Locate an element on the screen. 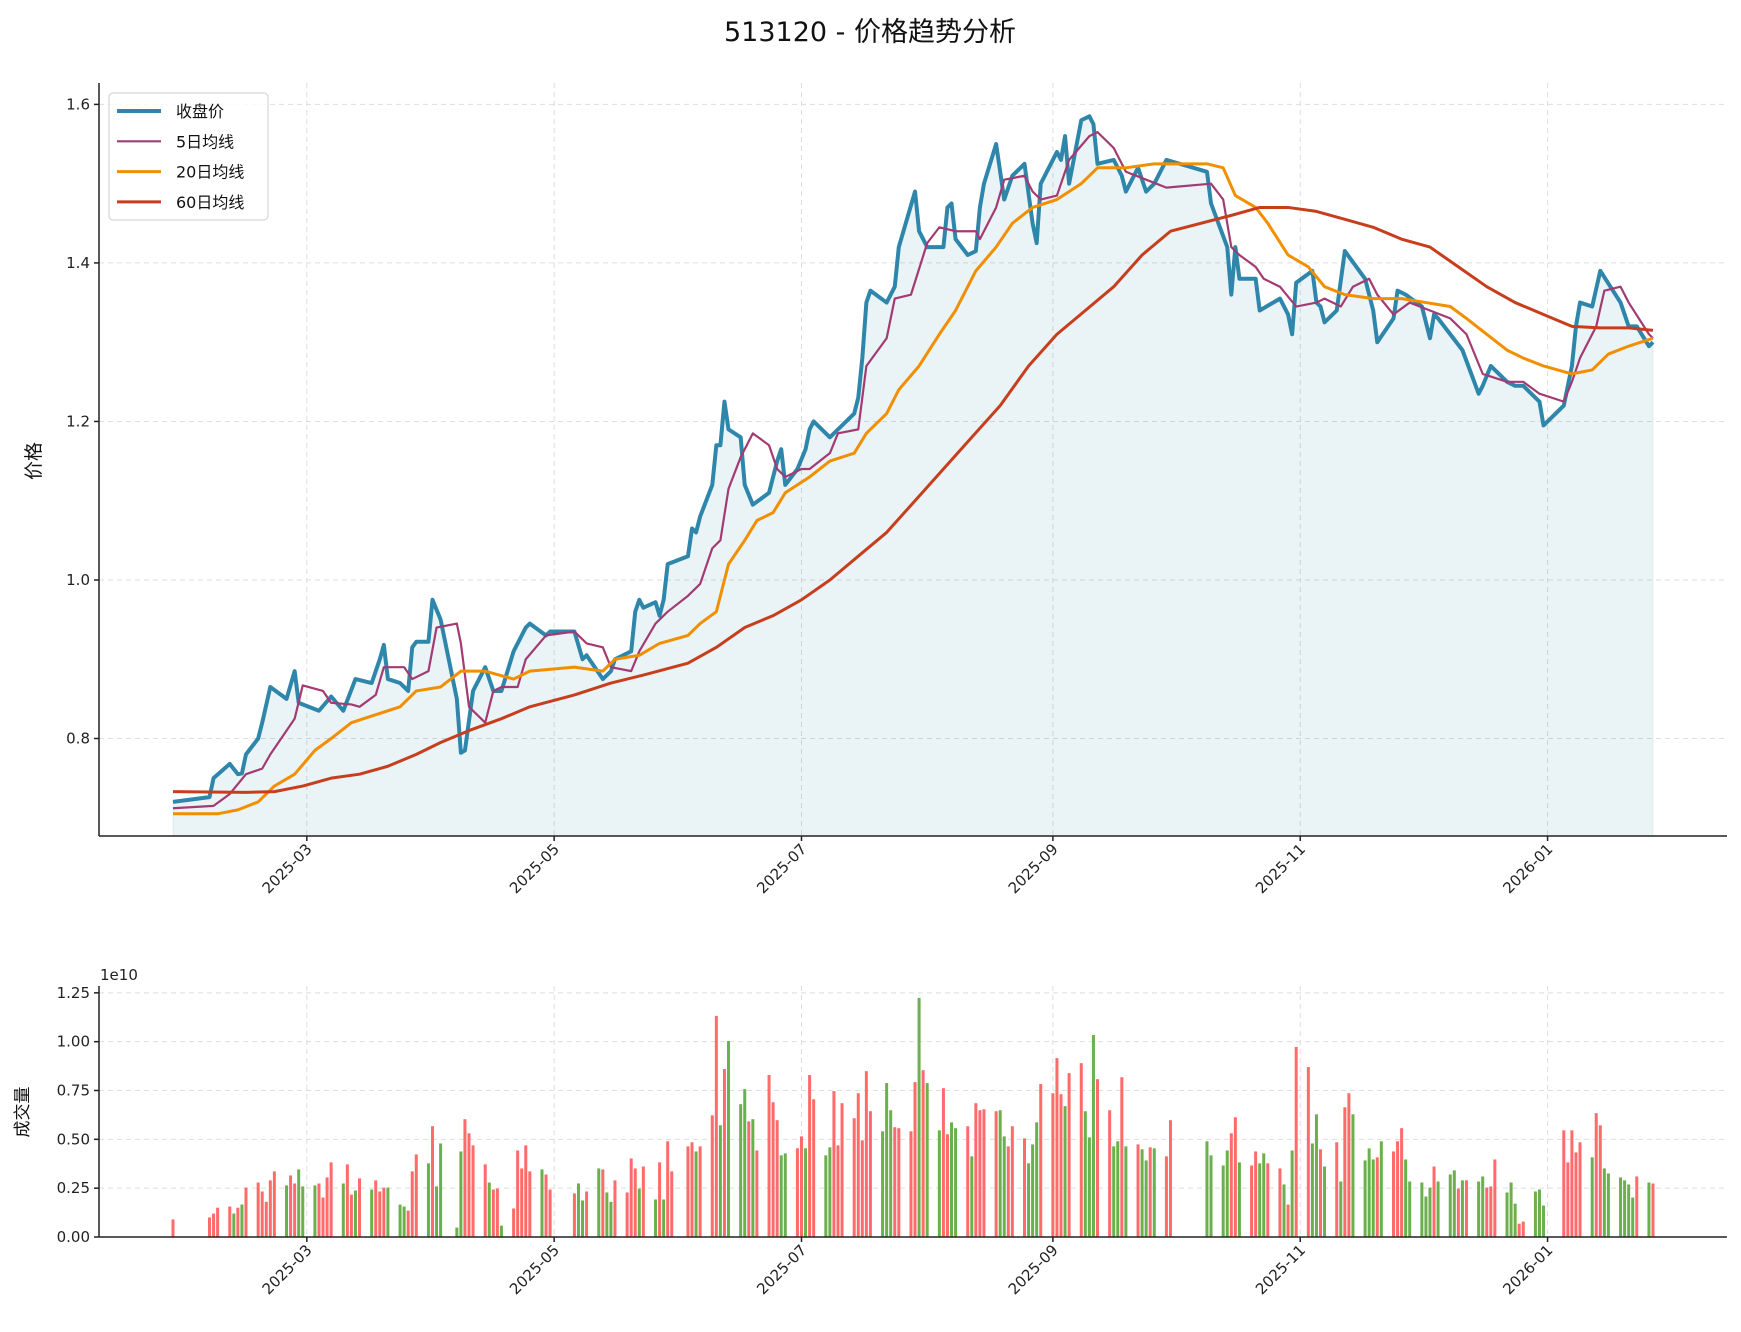  y-tick-label: 1.2 is located at coordinates (78, 421).